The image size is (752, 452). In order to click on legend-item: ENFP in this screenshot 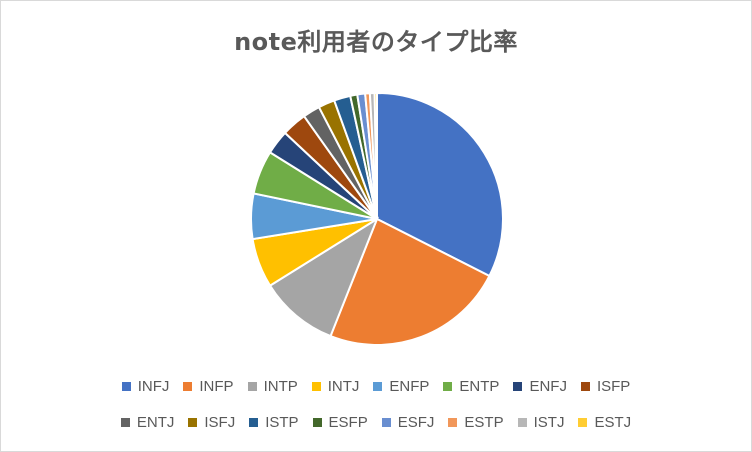, I will do `click(401, 386)`.